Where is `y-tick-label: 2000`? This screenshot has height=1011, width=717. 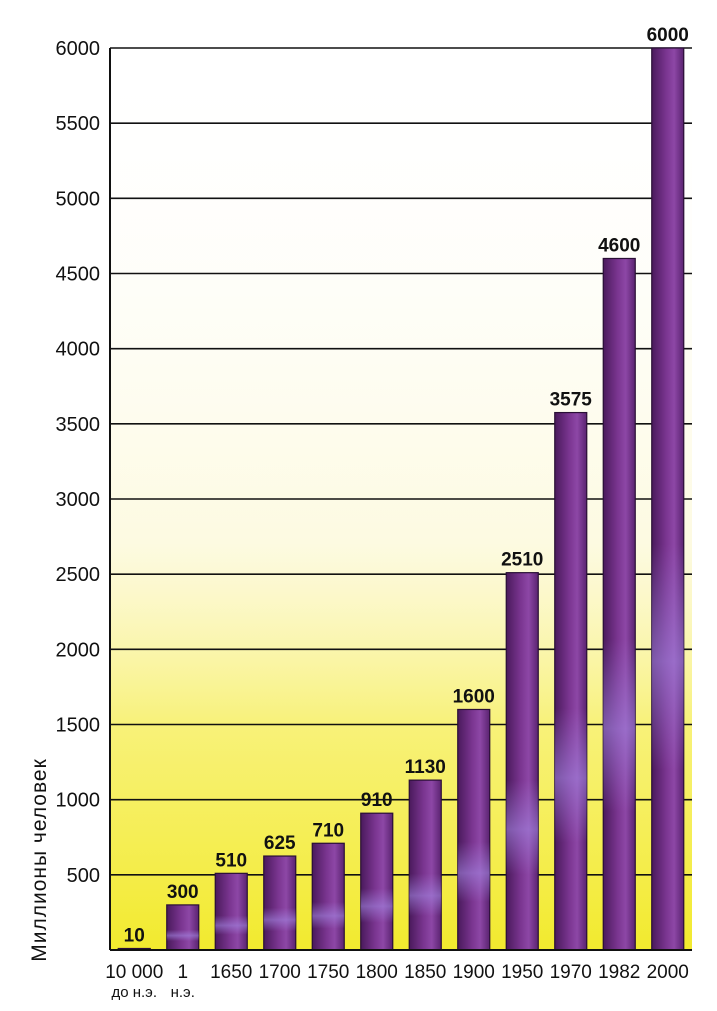
y-tick-label: 2000 is located at coordinates (78, 650).